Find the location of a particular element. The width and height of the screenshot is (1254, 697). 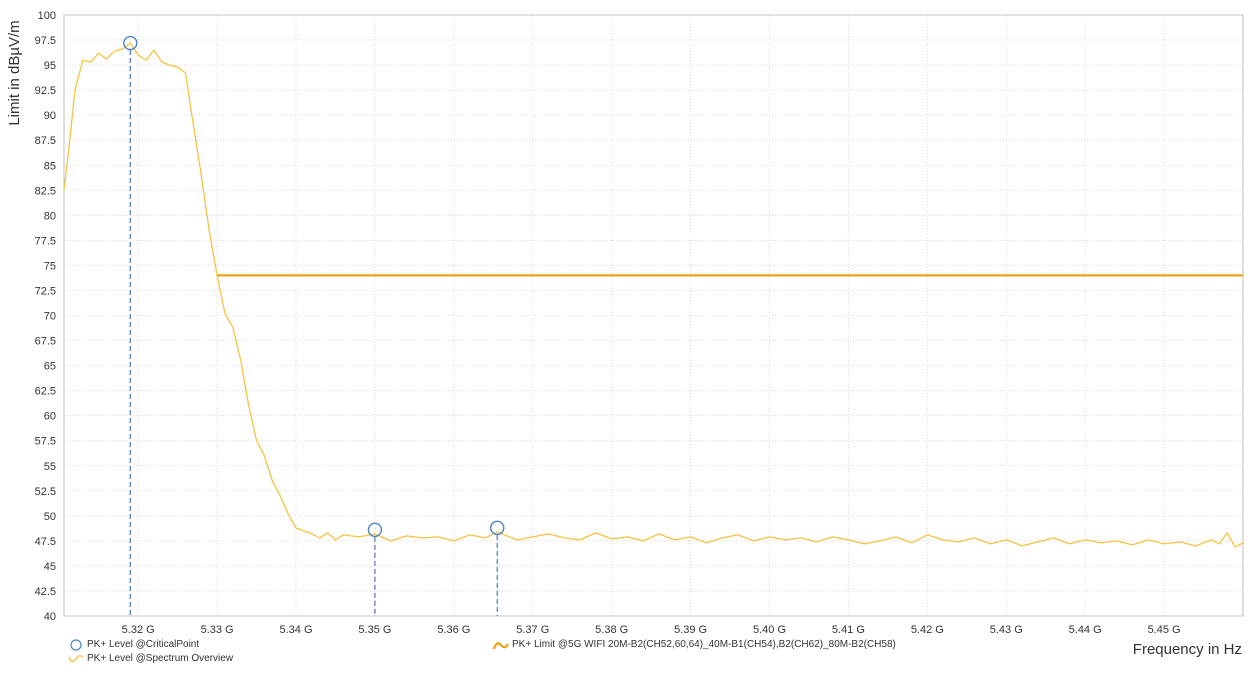

y-tick-label: 87.5 is located at coordinates (45, 141).